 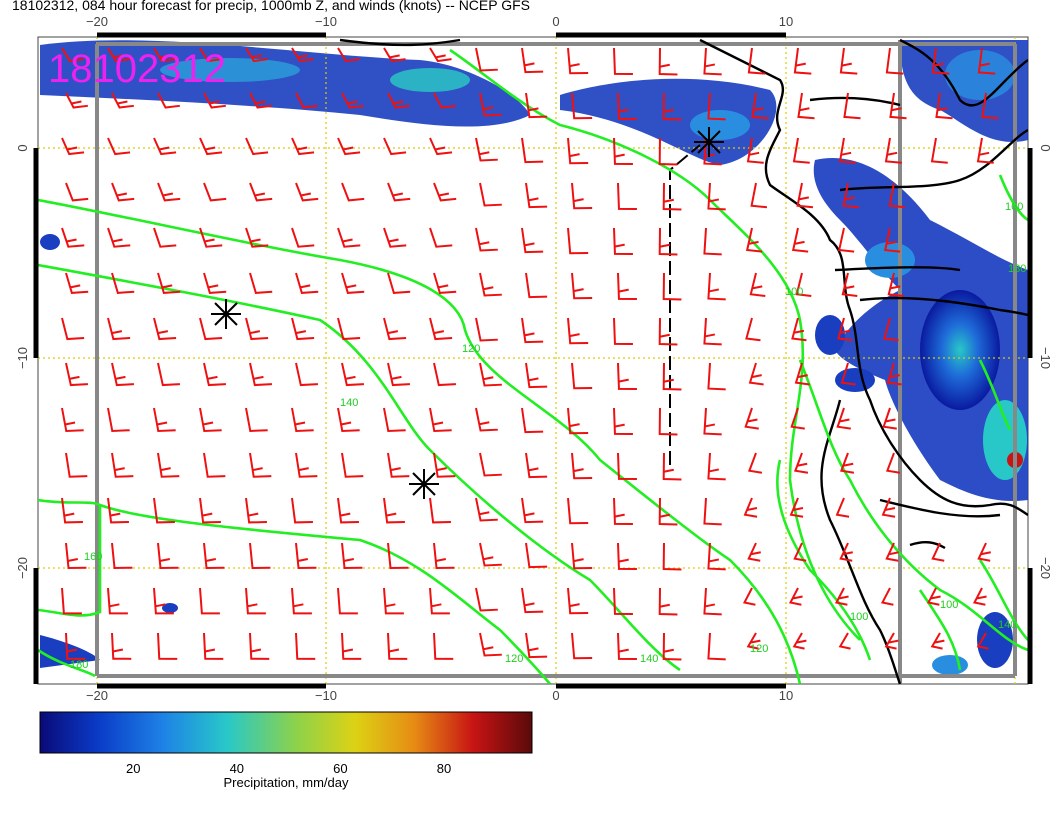 I want to click on contour-label: 120, so click(x=514, y=659).